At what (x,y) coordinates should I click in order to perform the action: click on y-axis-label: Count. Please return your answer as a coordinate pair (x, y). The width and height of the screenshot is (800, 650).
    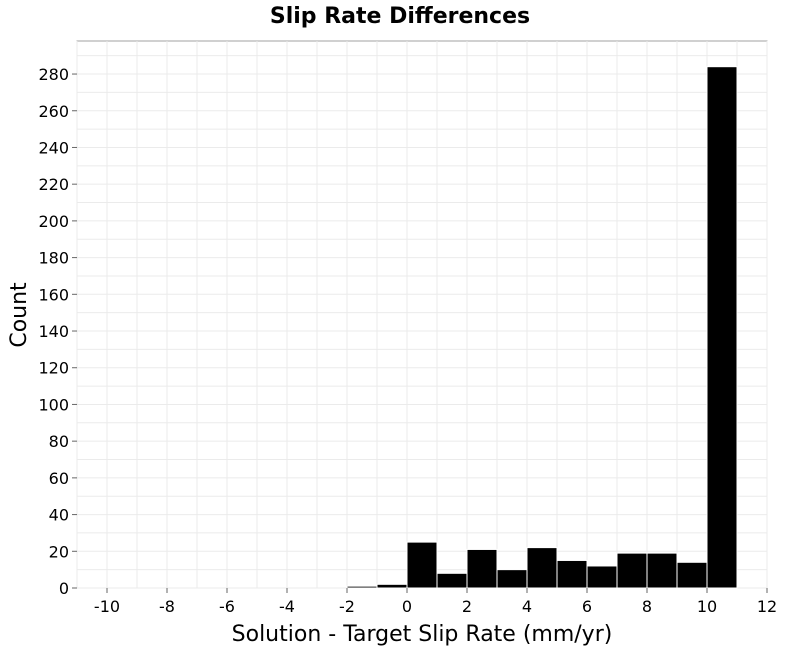
    Looking at the image, I should click on (19, 315).